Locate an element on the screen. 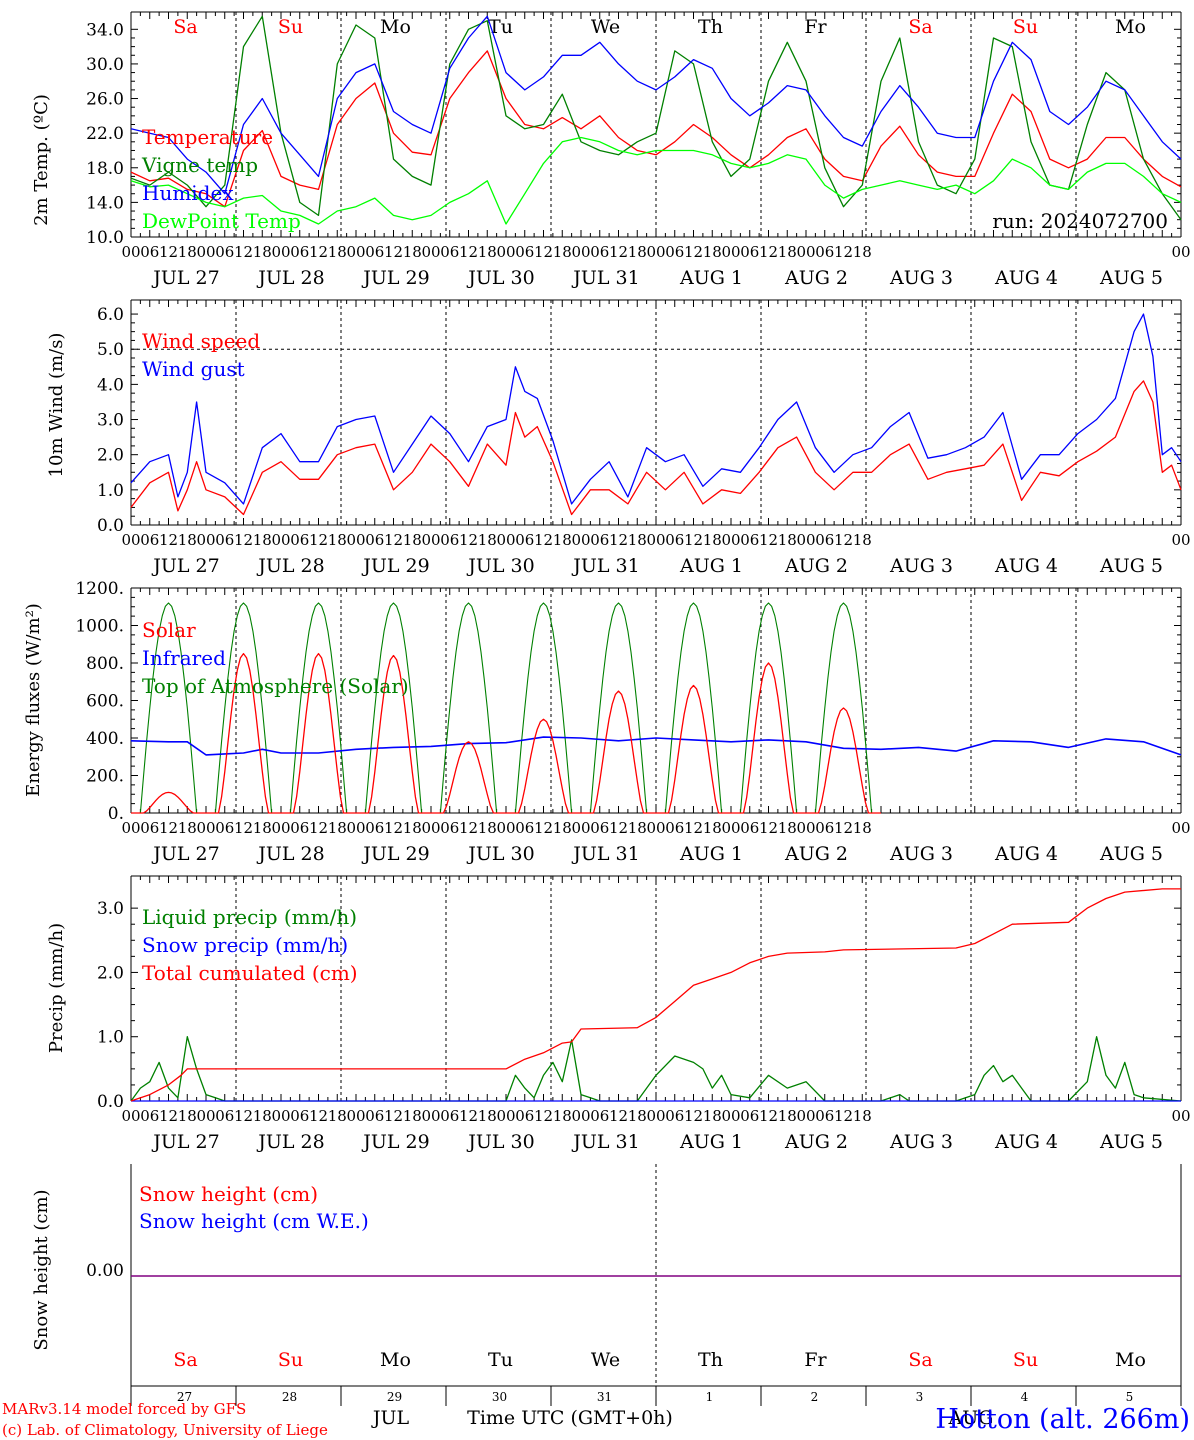  series-solar is located at coordinates (506, 733).